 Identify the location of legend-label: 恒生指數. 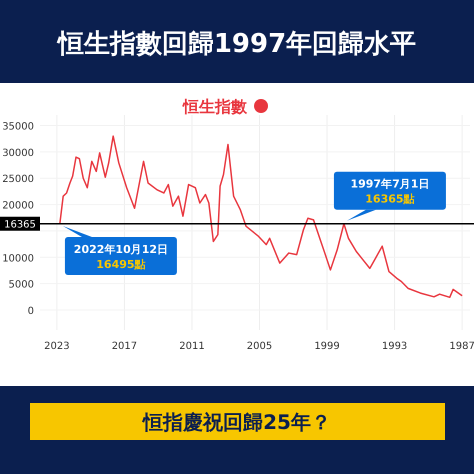
(215, 106).